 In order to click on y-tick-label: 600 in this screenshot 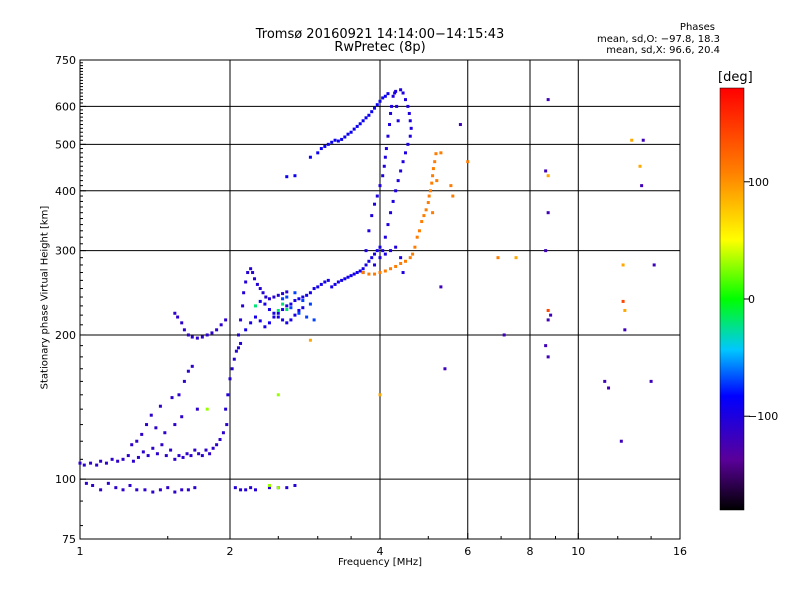, I will do `click(65, 106)`.